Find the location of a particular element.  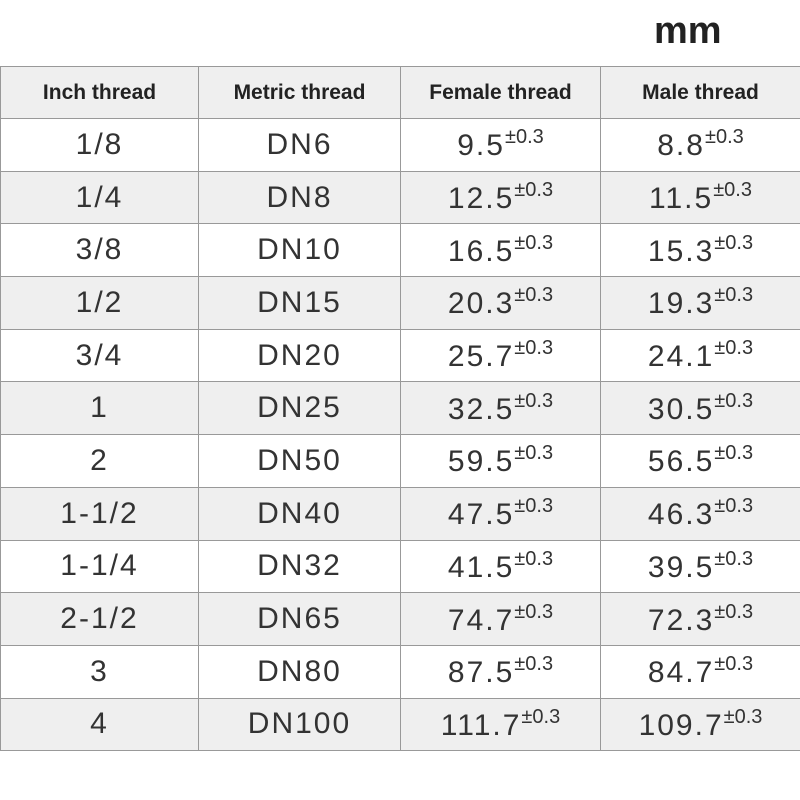

male-value: 30.5 is located at coordinates (681, 409).